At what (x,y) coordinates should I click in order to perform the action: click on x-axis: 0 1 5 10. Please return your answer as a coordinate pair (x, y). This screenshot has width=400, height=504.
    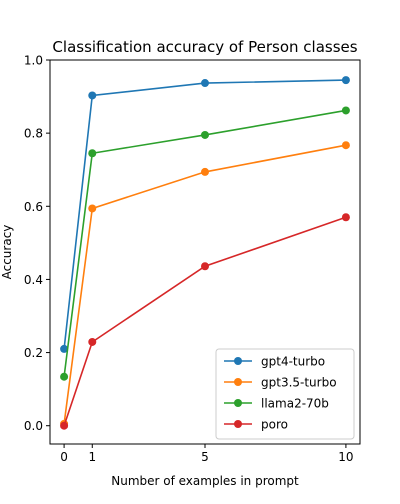
    Looking at the image, I should click on (207, 454).